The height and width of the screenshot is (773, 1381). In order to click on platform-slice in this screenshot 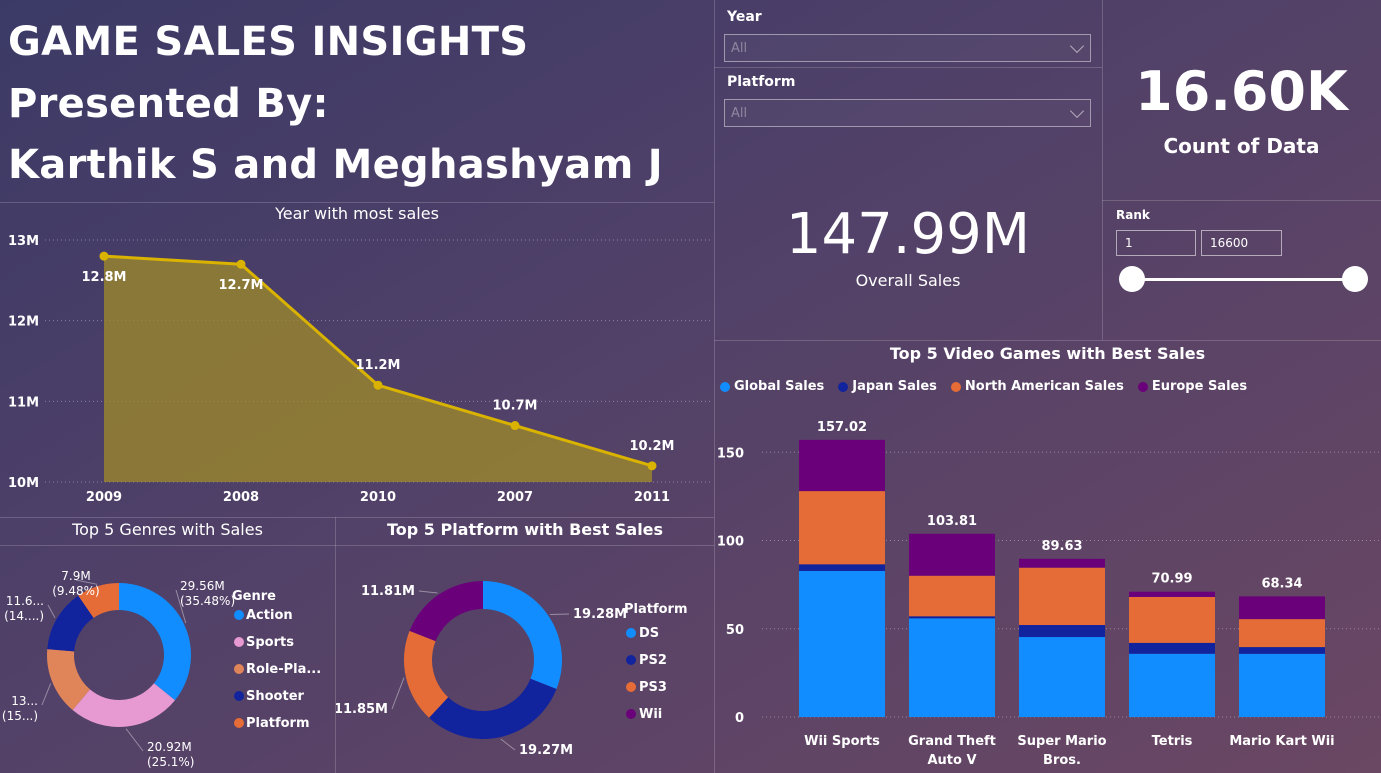, I will do `click(446, 611)`.